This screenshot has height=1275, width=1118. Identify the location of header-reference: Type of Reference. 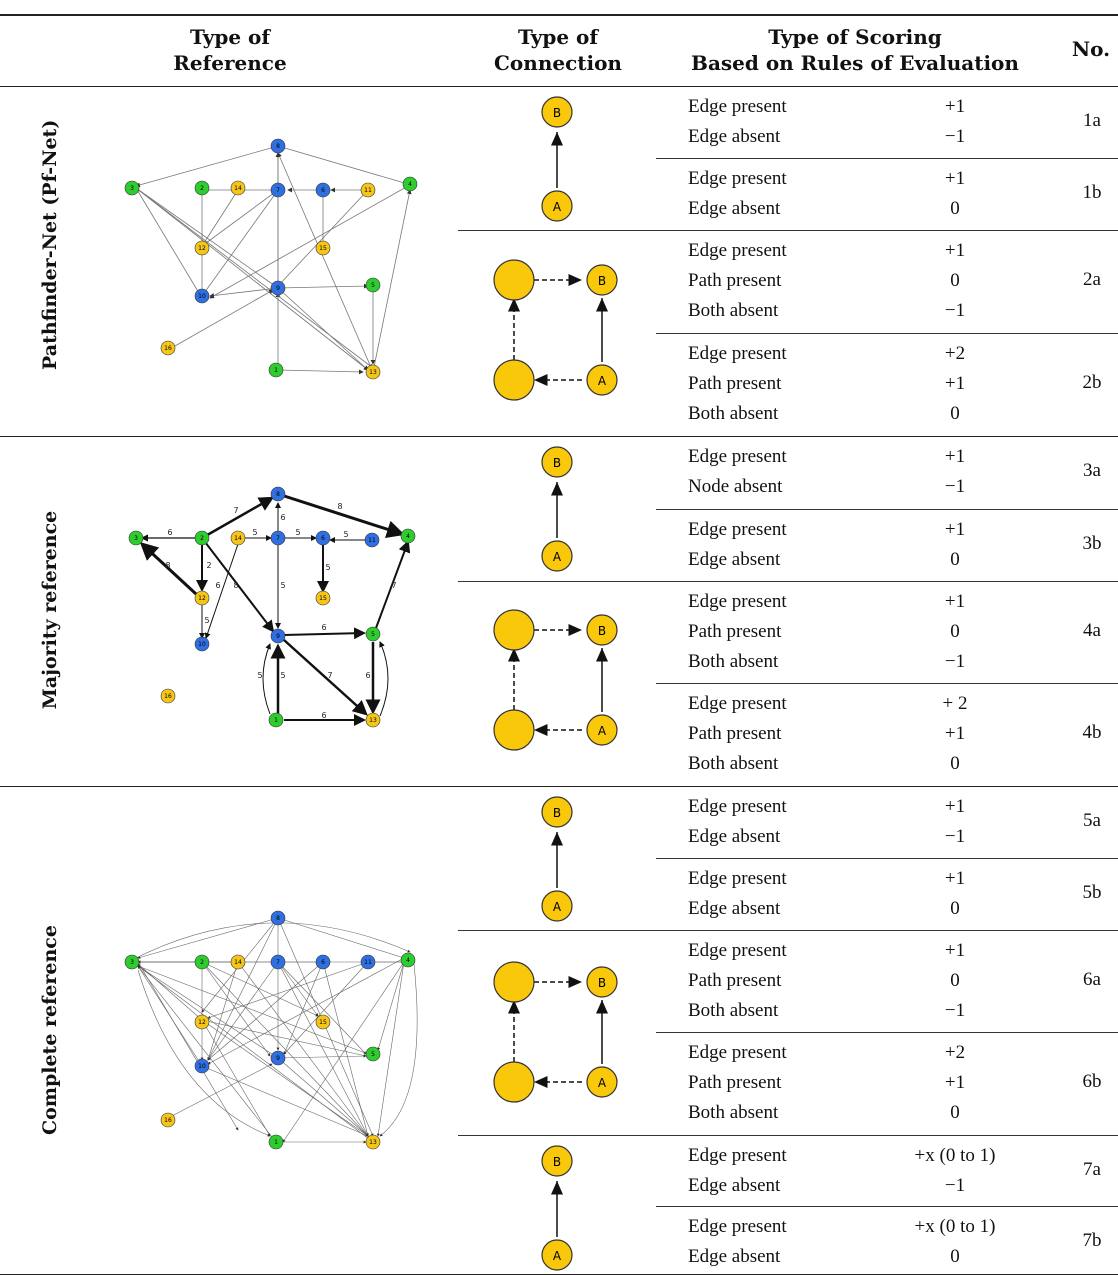
(230, 50).